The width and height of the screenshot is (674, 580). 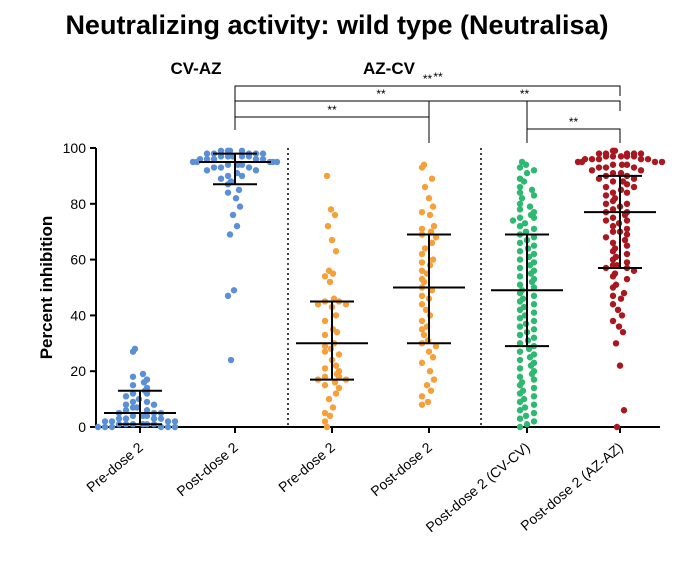 What do you see at coordinates (78, 204) in the screenshot?
I see `y-tick-label: 80` at bounding box center [78, 204].